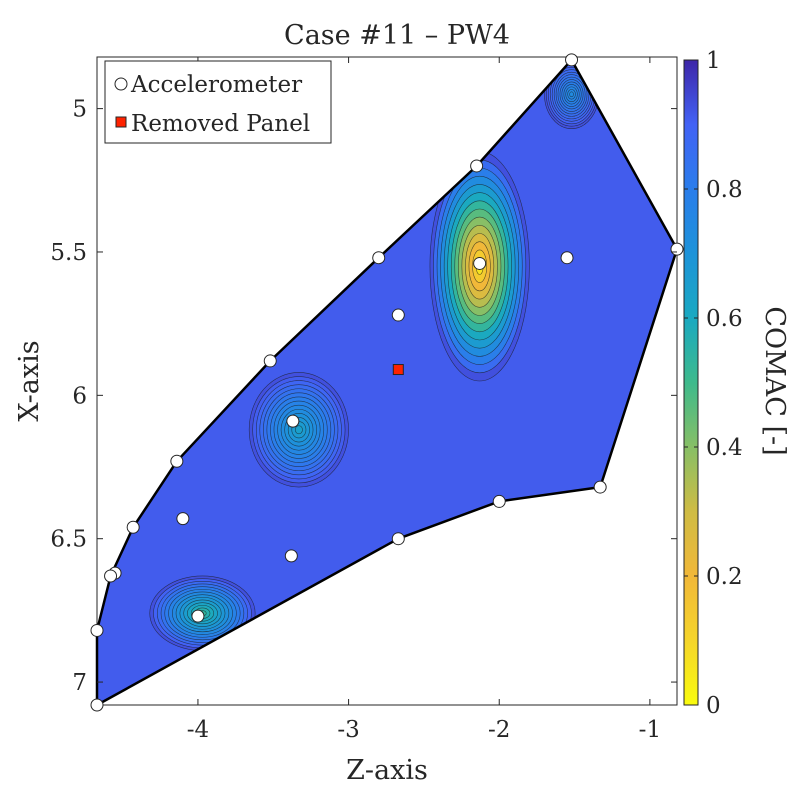 This screenshot has height=793, width=793. Describe the element at coordinates (774, 380) in the screenshot. I see `colorbar-label: COMAC [-]` at that location.